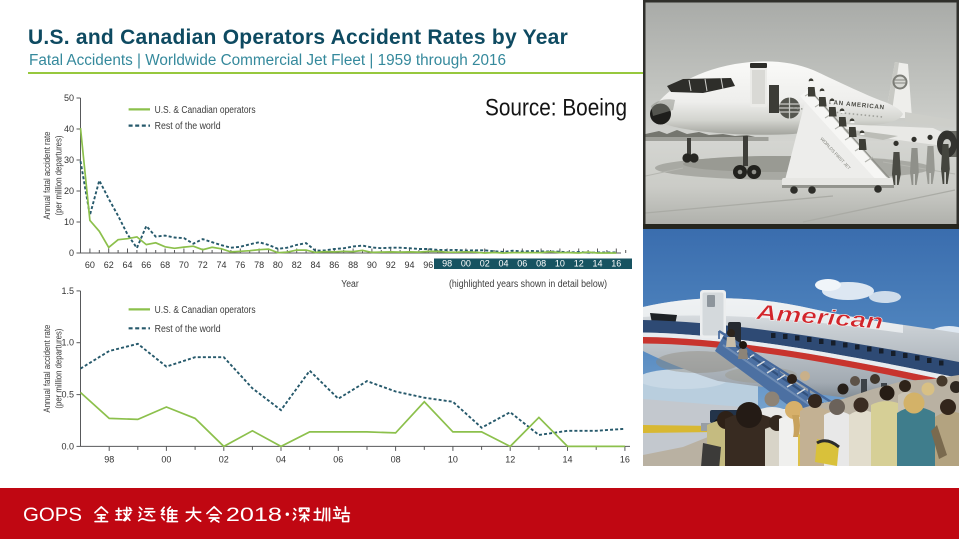 Image resolution: width=959 pixels, height=539 pixels. Describe the element at coordinates (109, 265) in the screenshot. I see `svg-text: 62` at that location.